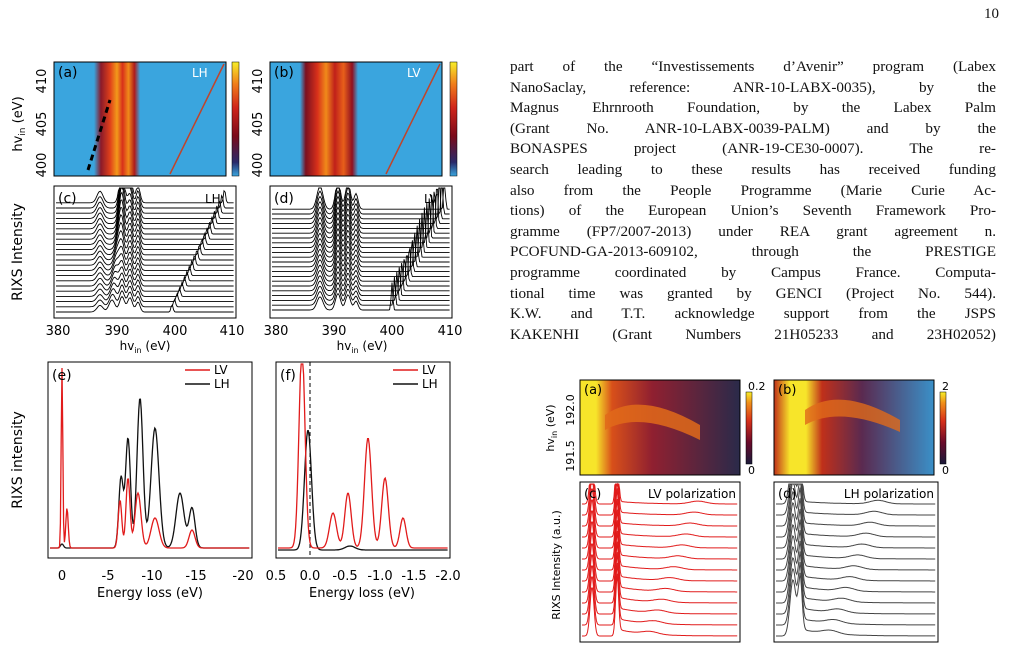  I want to click on lv-spectrum, so click(150, 458).